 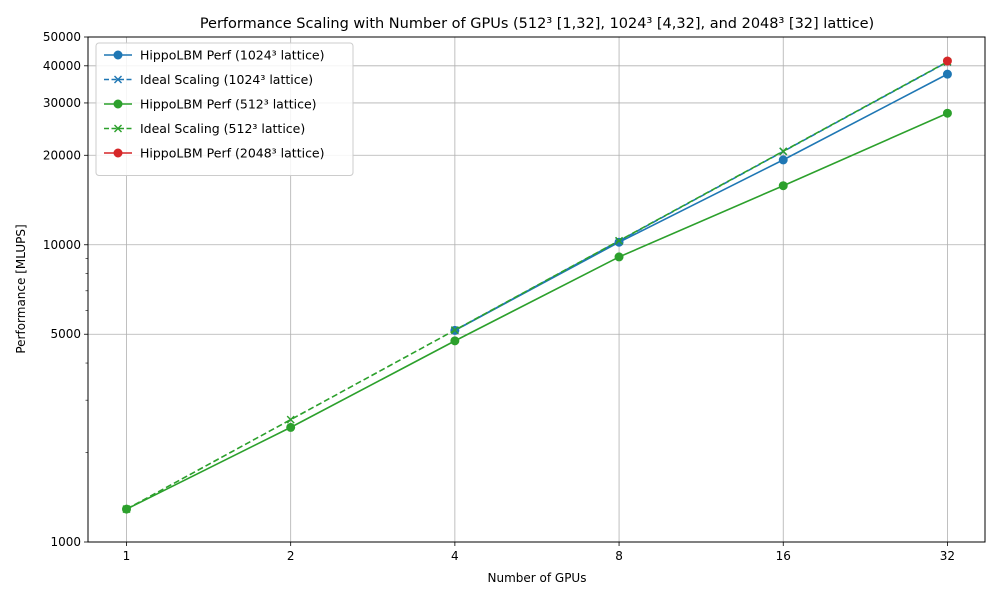 I want to click on legend-box, so click(x=224, y=109).